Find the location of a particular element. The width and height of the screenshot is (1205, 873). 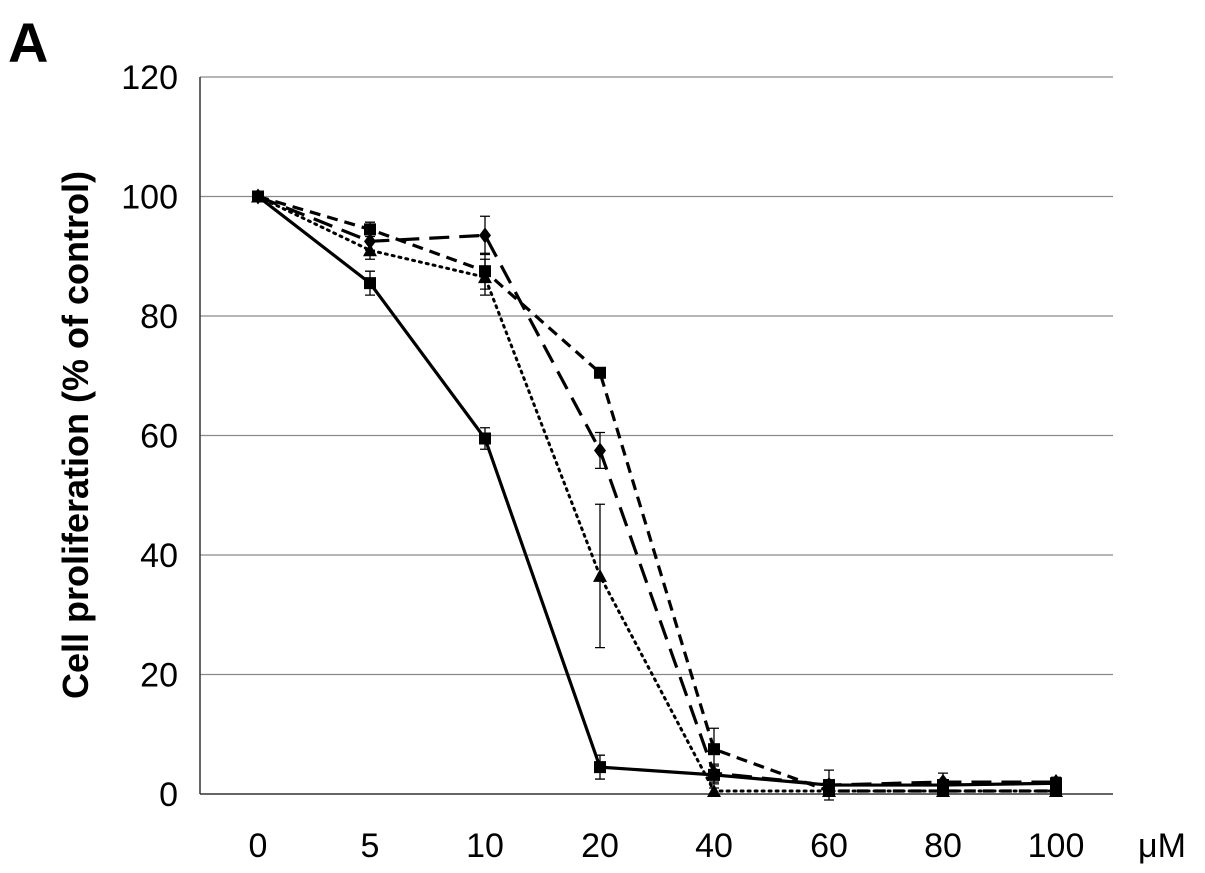

x-tick-label: 100 is located at coordinates (1056, 846).